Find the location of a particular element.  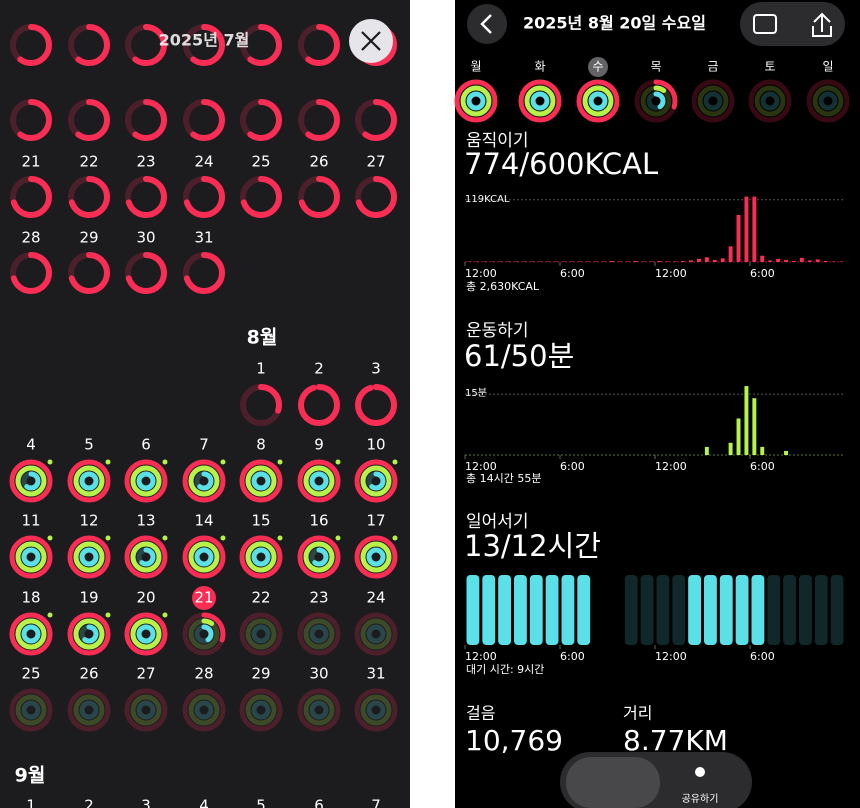

weekday: 일 is located at coordinates (827, 67).